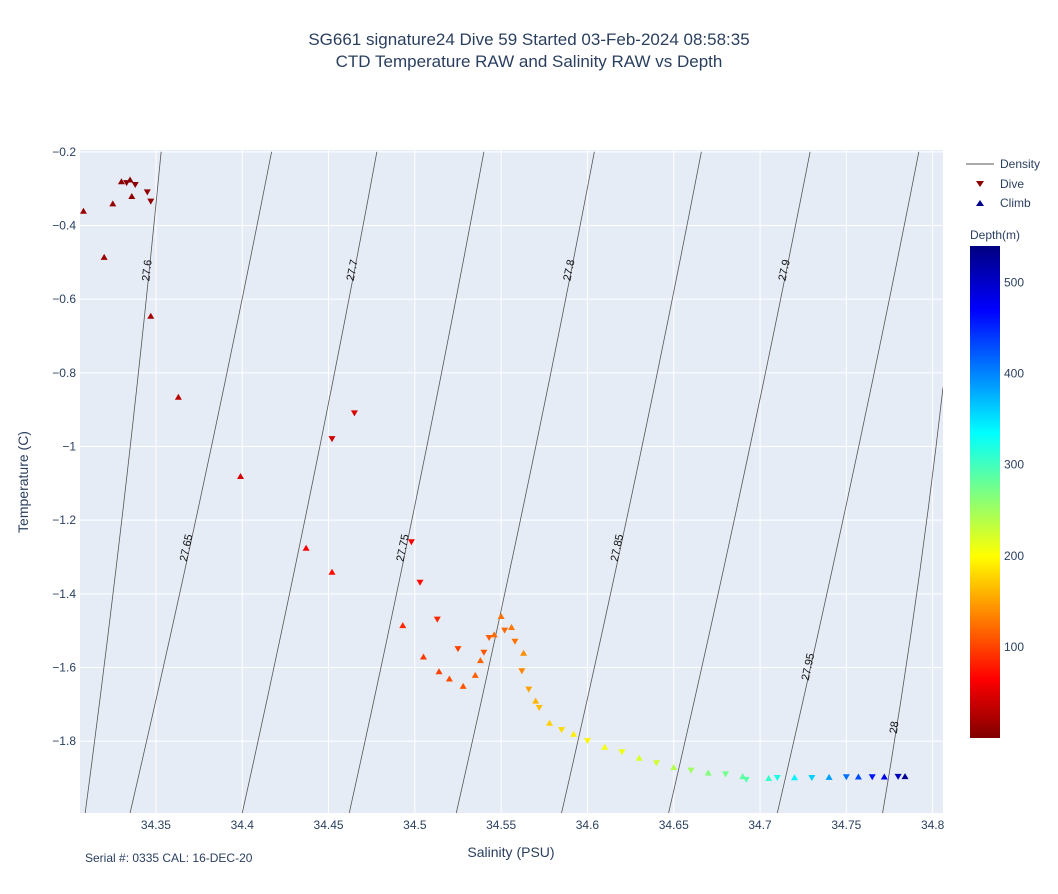  I want to click on legend-item-climb: Climb, so click(1003, 203).